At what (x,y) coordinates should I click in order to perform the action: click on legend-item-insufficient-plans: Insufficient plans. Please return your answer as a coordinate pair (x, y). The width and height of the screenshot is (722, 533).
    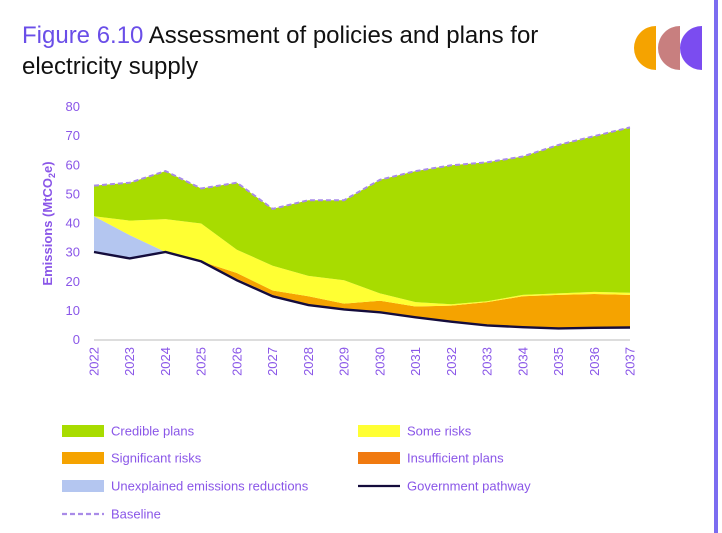
    Looking at the image, I should click on (431, 458).